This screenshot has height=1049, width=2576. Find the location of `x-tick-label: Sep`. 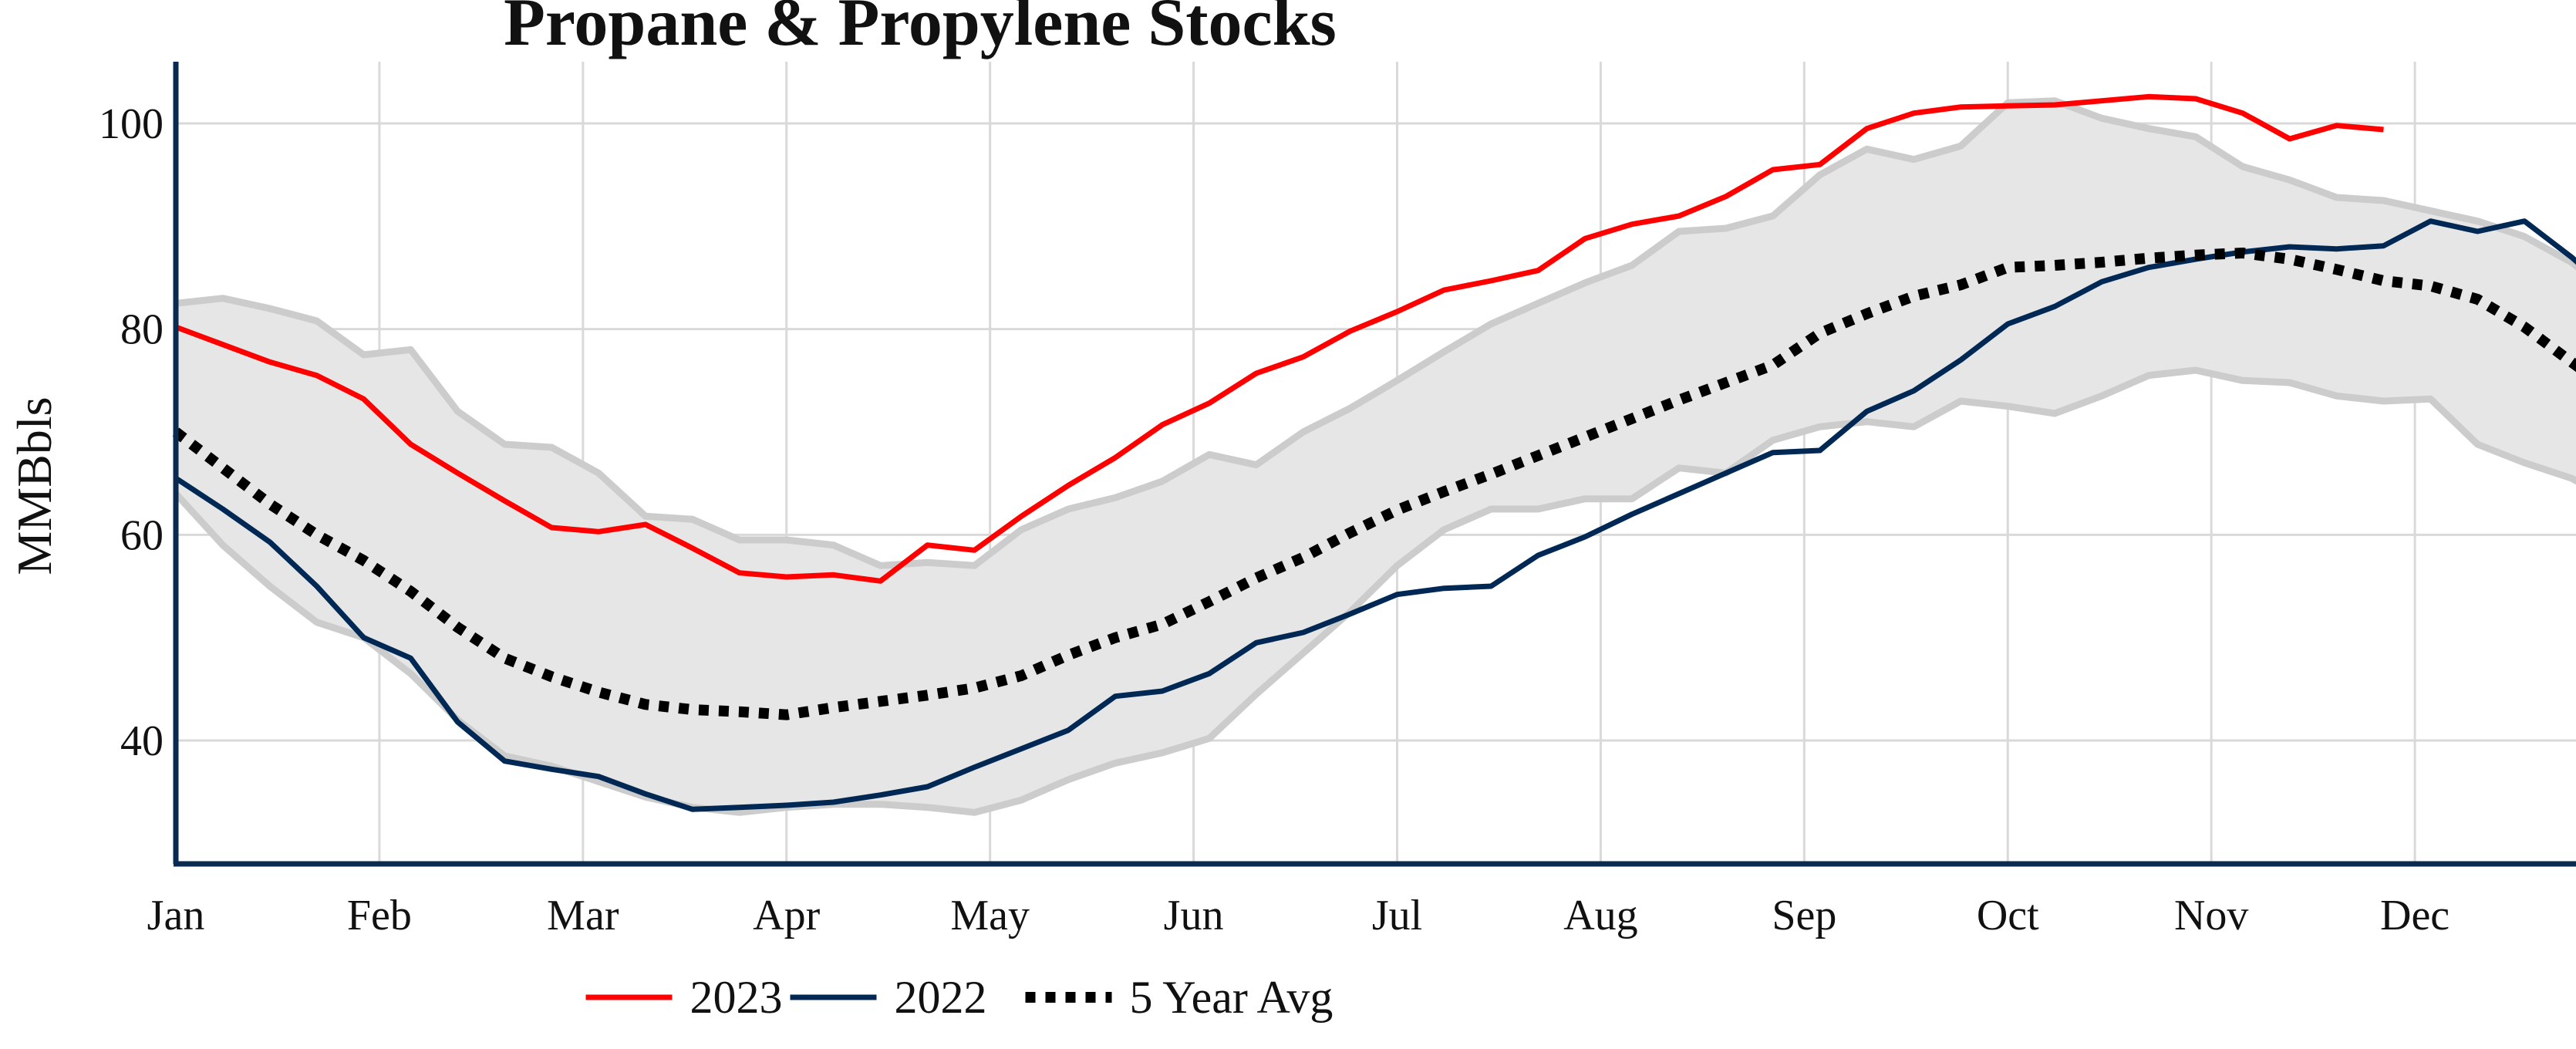

x-tick-label: Sep is located at coordinates (1804, 915).